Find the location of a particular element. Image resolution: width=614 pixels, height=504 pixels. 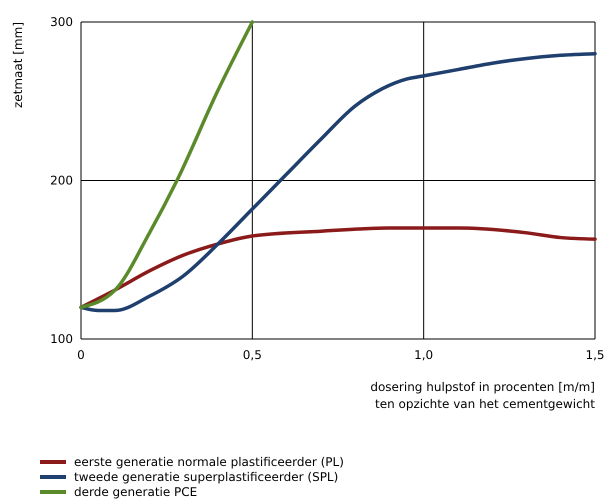

x-tick-label: 0,5 is located at coordinates (252, 355).